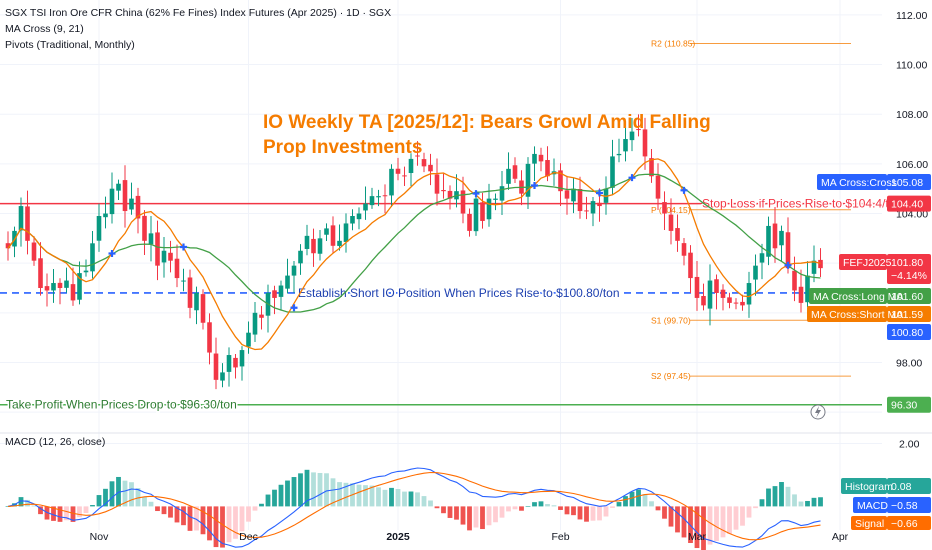  I want to click on macd-label-tag: MACD, so click(870, 505).